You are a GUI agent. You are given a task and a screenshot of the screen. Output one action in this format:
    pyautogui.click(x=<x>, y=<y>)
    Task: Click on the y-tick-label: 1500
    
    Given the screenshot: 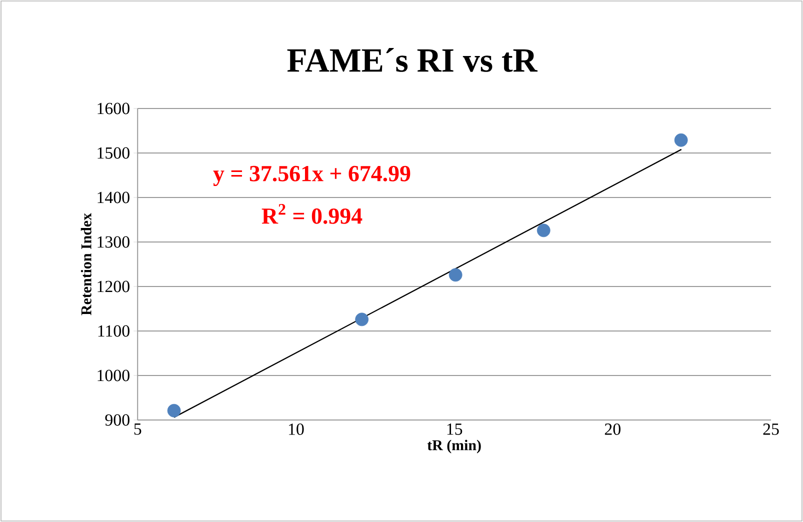 What is the action you would take?
    pyautogui.click(x=114, y=153)
    